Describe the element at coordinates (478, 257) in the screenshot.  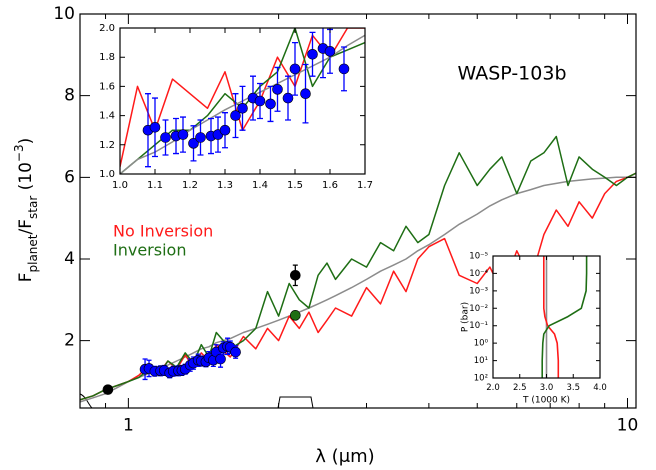
I see `y-tick-label: 10⁻⁵` at that location.